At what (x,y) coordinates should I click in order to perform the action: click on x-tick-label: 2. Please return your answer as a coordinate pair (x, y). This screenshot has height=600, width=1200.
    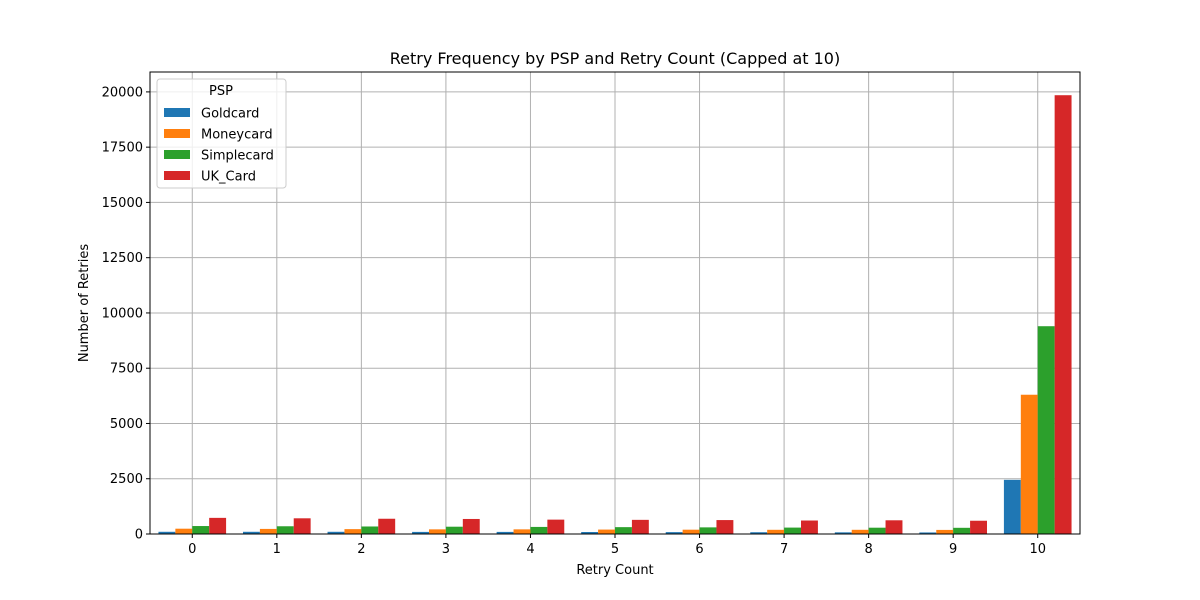
    Looking at the image, I should click on (361, 549).